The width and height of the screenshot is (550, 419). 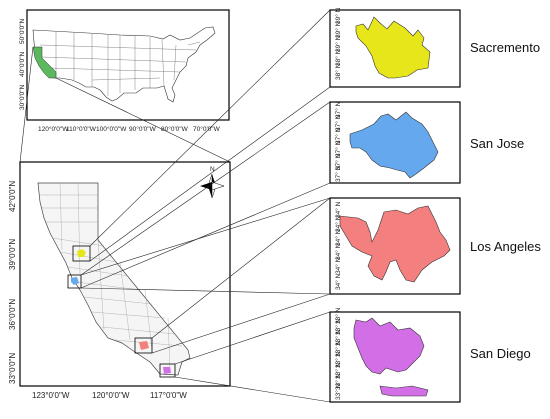 What do you see at coordinates (44, 62) in the screenshot?
I see `us-california-highlight` at bounding box center [44, 62].